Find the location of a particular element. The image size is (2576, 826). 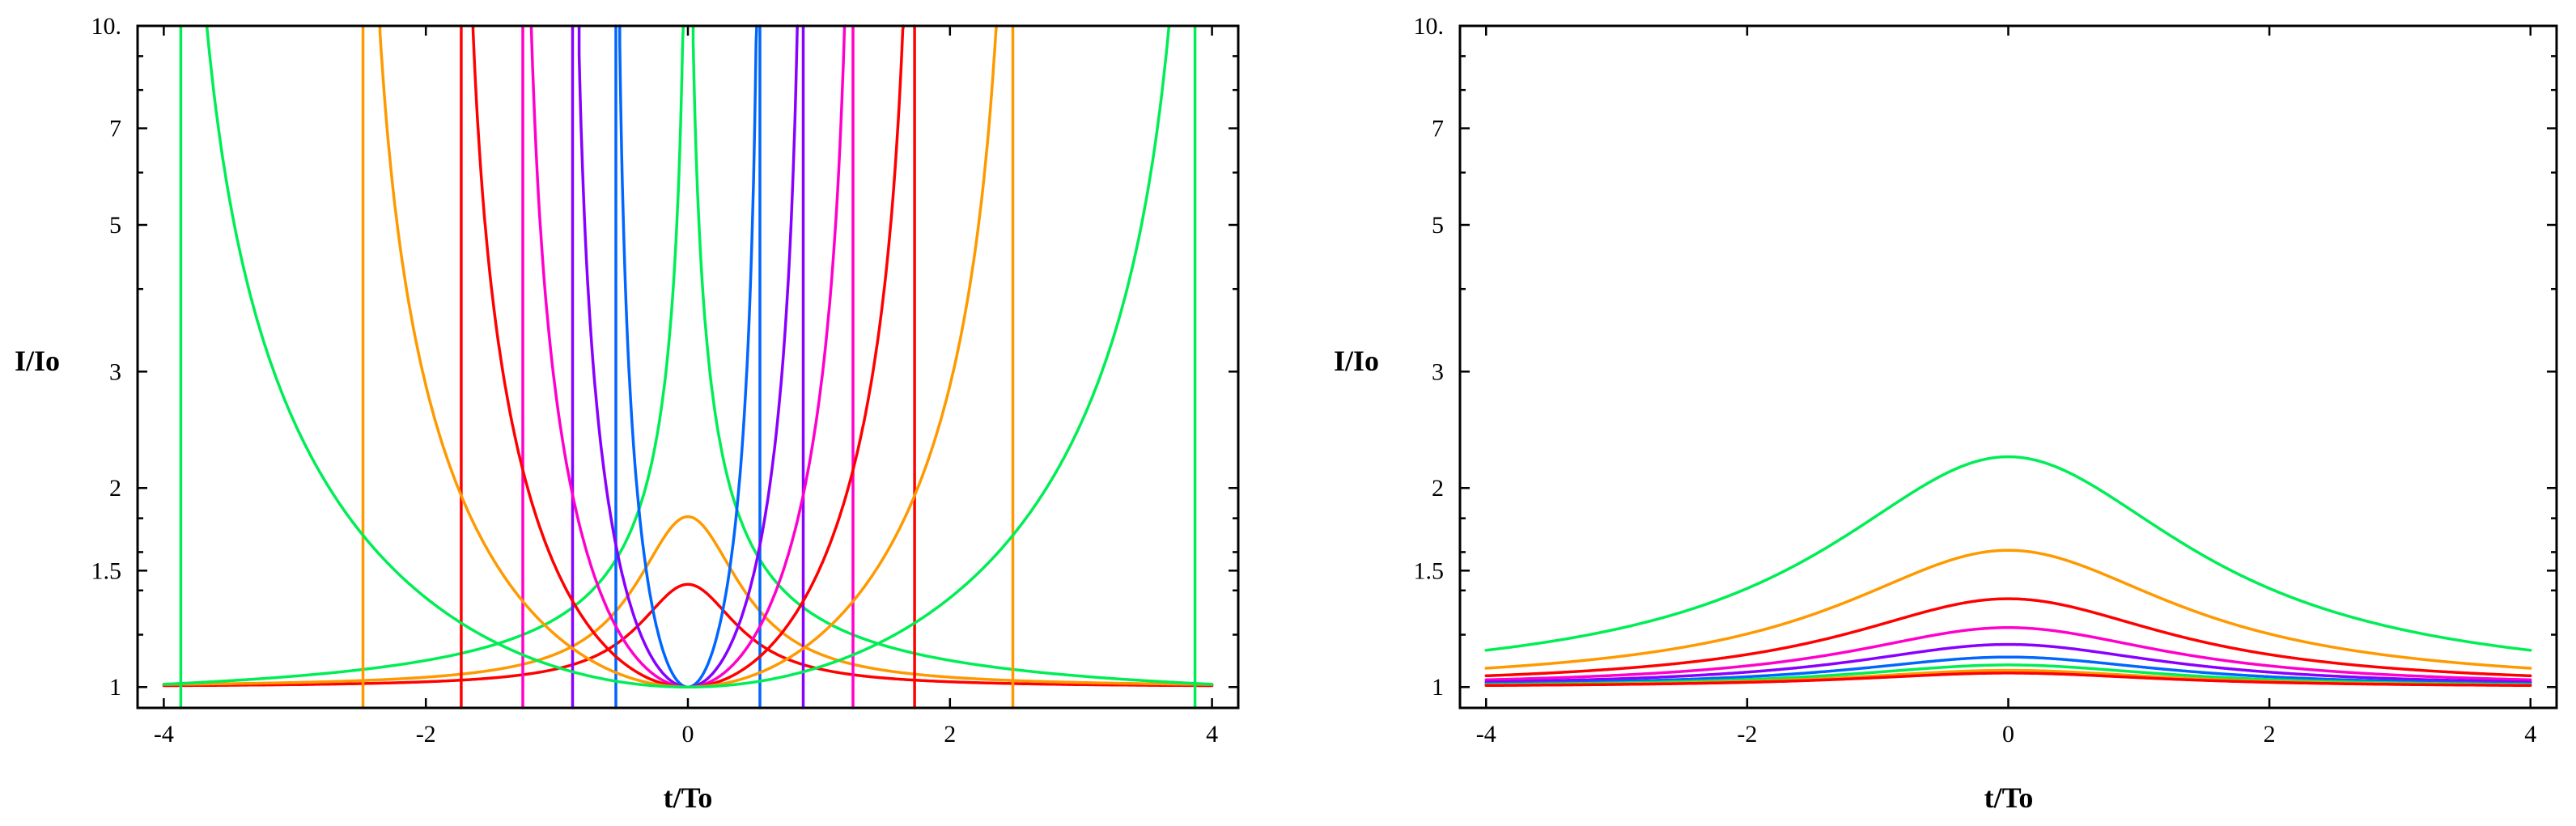

right-x-tick-label: 2 is located at coordinates (2270, 734).